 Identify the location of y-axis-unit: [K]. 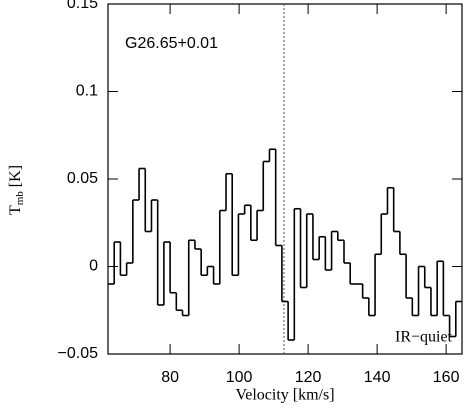
(15, 176).